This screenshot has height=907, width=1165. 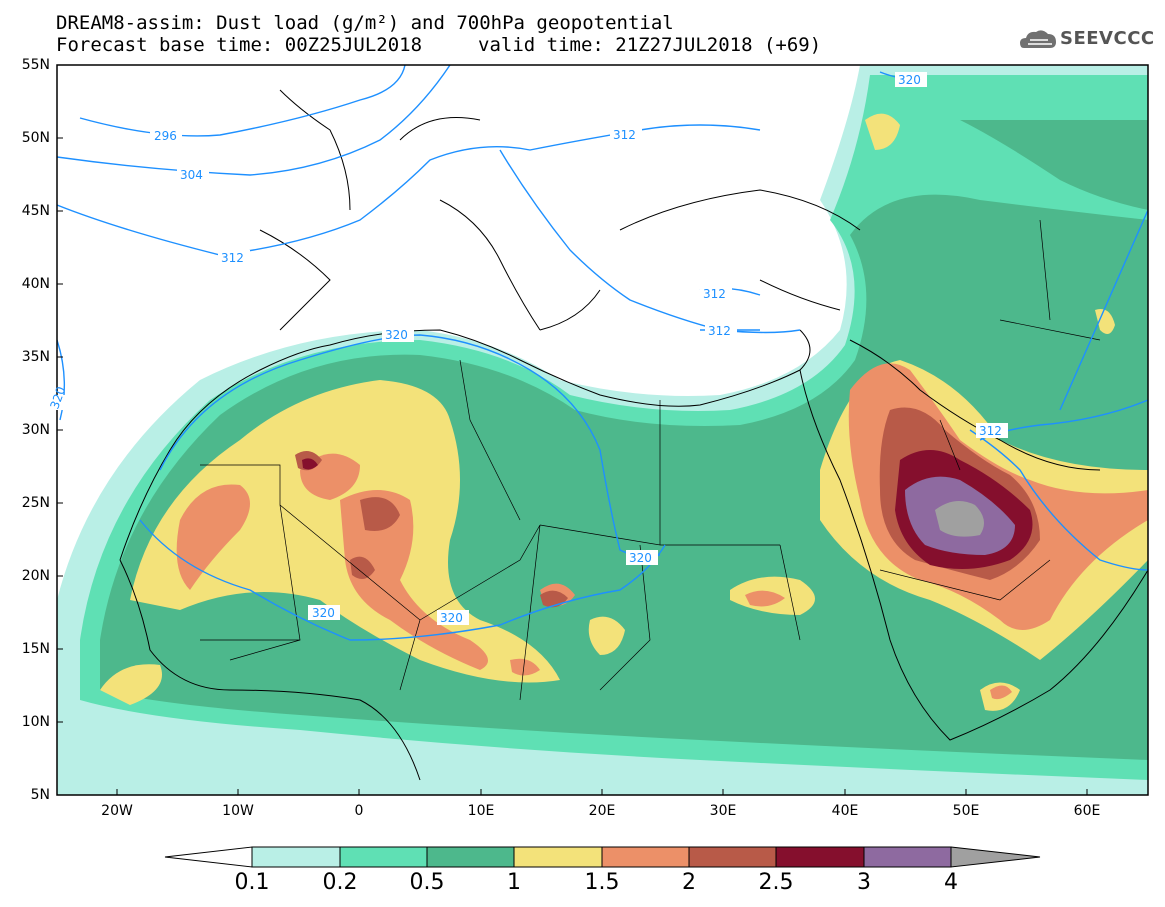 I want to click on lat-label: 45N, so click(x=35, y=211).